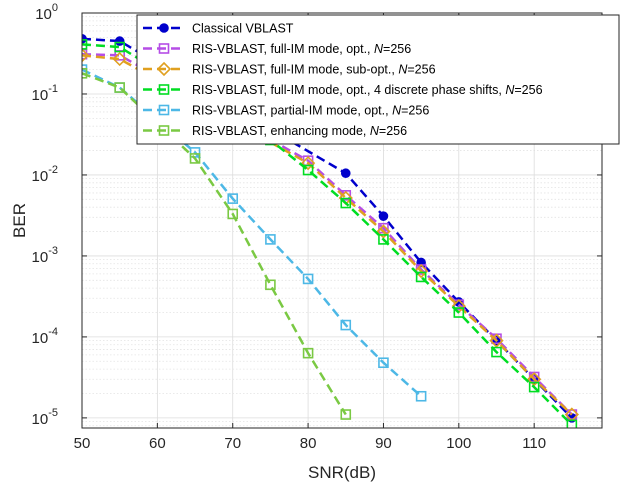  I want to click on y-tick-label: 10⁻¹, so click(45, 93).